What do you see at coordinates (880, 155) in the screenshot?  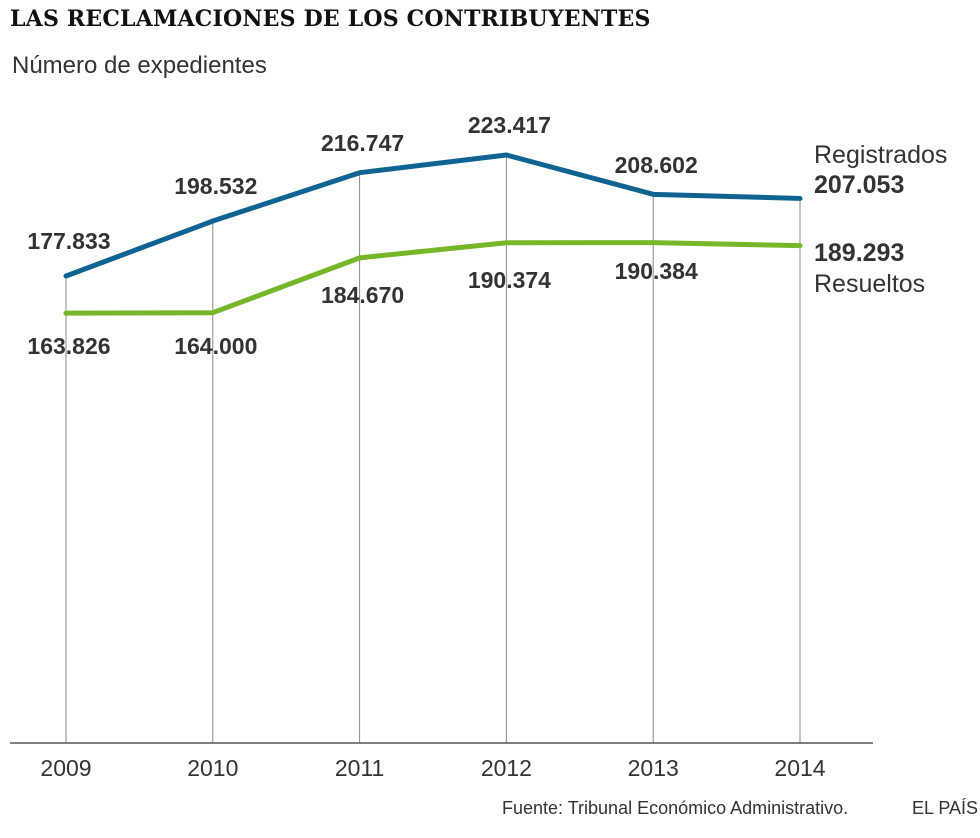 I see `legend-label-registrados: Registrados` at bounding box center [880, 155].